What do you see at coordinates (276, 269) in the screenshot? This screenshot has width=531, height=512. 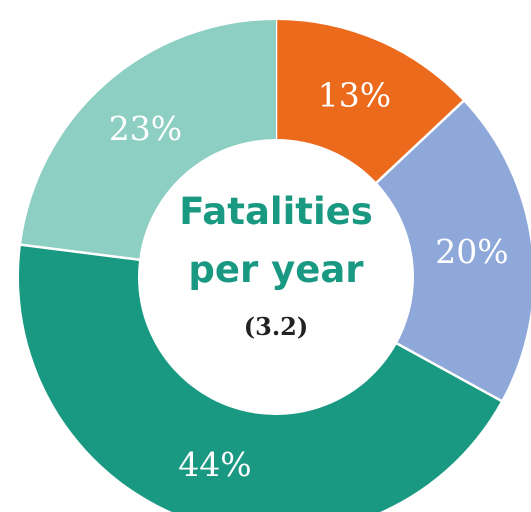 I see `center-title-line-2: per year` at bounding box center [276, 269].